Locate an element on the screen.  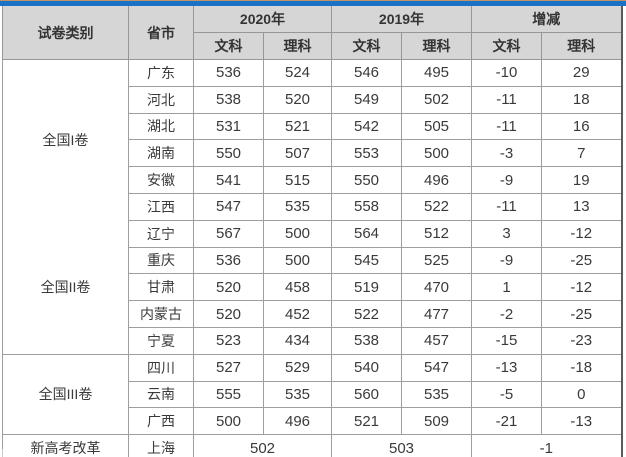
score-cell: 542 is located at coordinates (366, 126).